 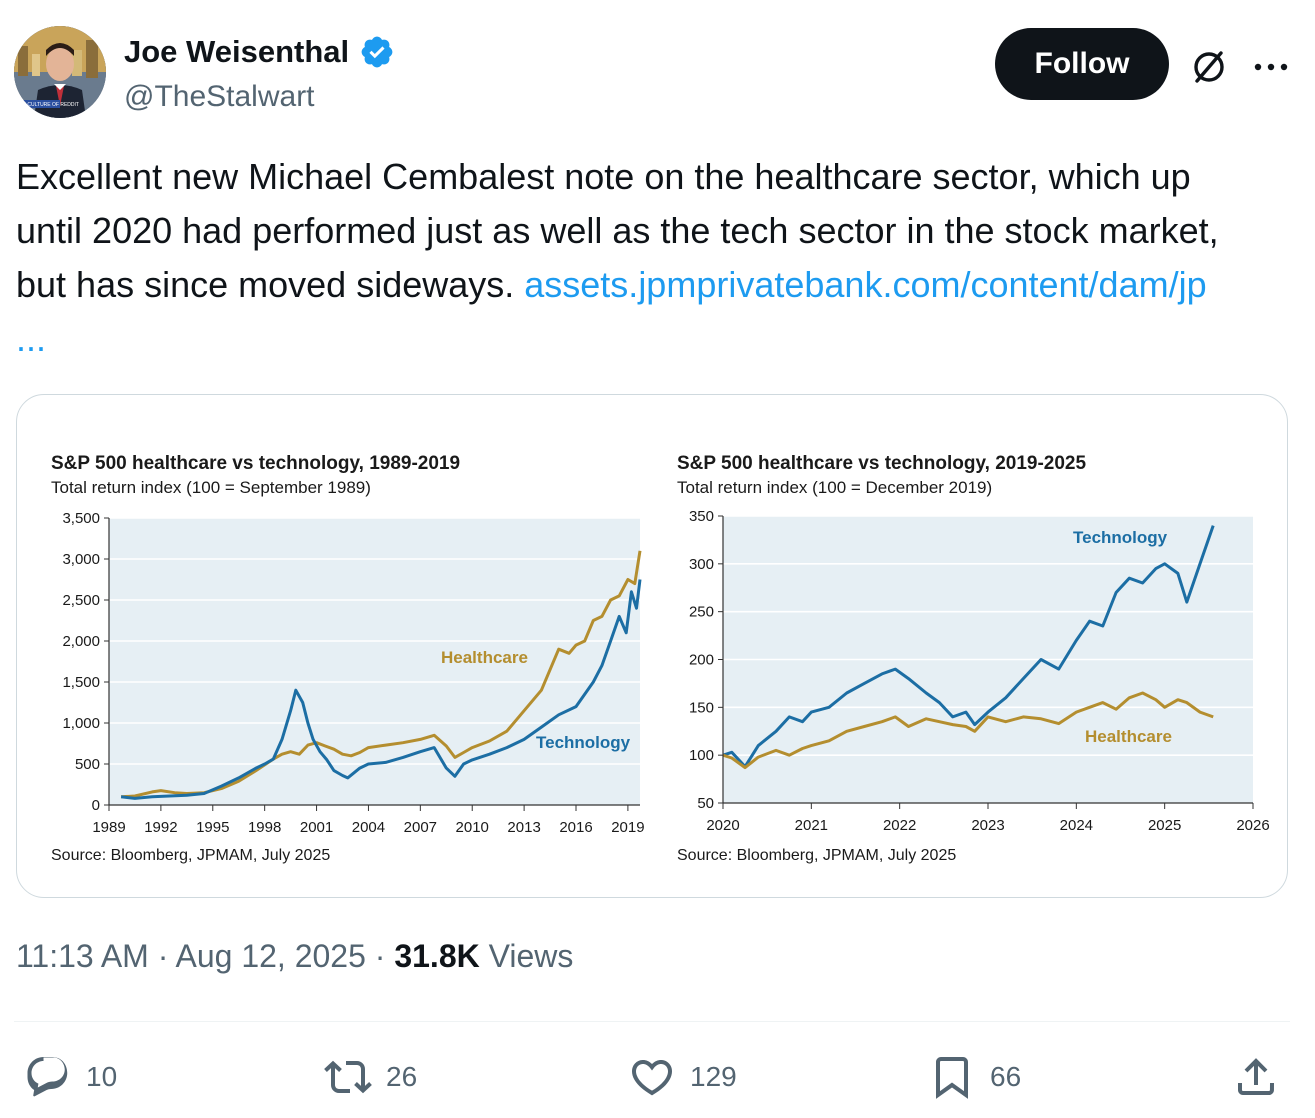 What do you see at coordinates (81, 559) in the screenshot?
I see `y-tick-label: 3,000` at bounding box center [81, 559].